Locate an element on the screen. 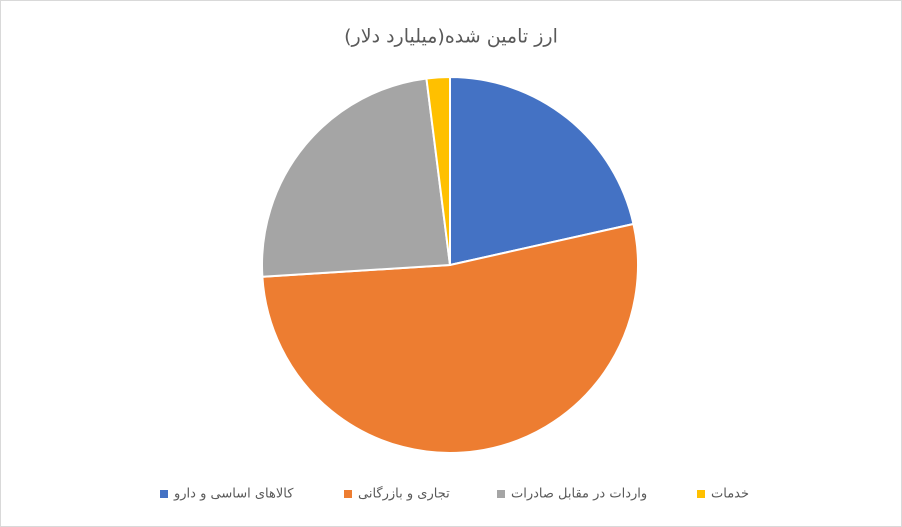 The image size is (902, 527). legend-label: کالاهای اساسی و دارو is located at coordinates (233, 494).